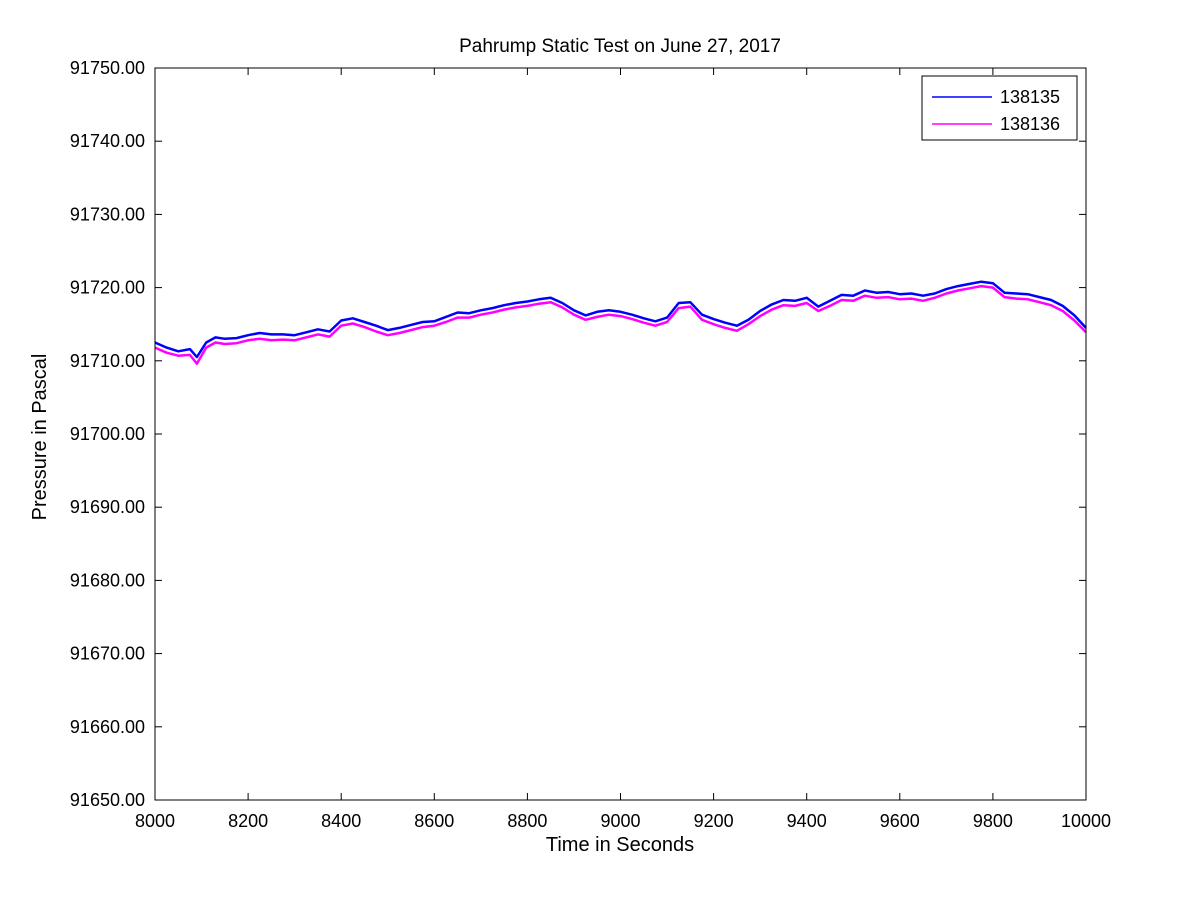 This screenshot has width=1200, height=900. Describe the element at coordinates (434, 821) in the screenshot. I see `x-tick-label: 8600` at that location.